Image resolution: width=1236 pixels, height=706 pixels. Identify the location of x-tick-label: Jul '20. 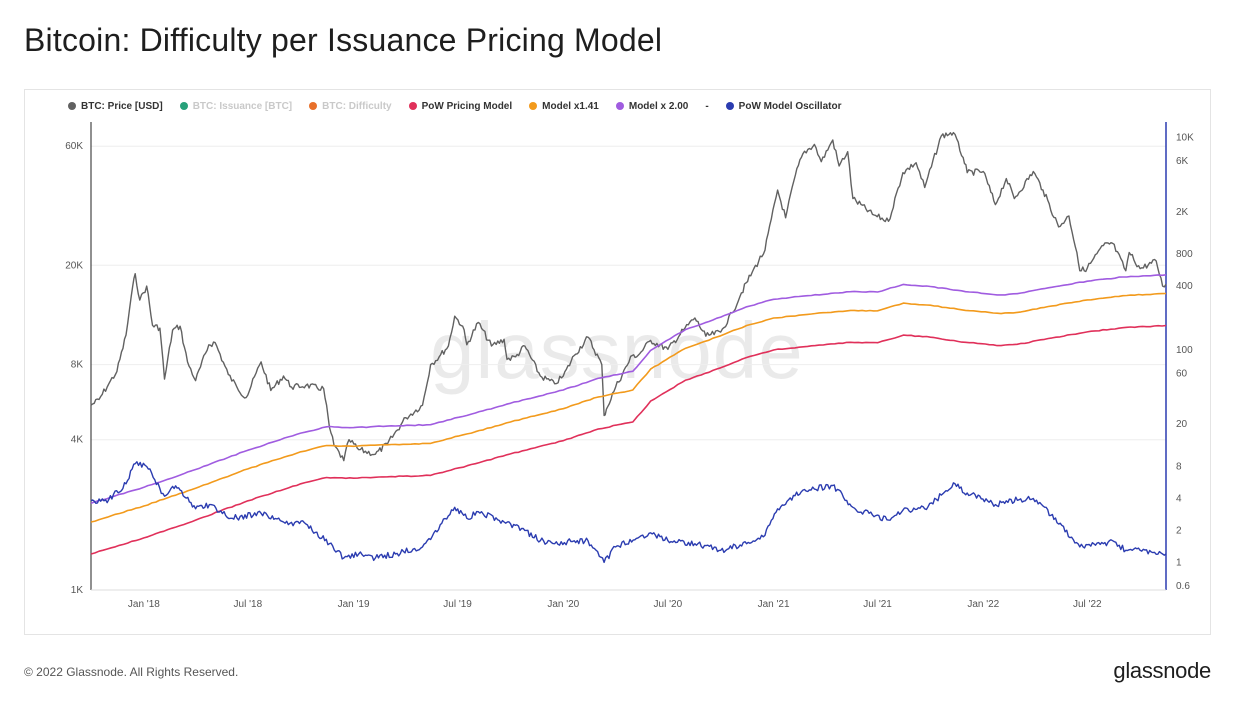
(668, 604).